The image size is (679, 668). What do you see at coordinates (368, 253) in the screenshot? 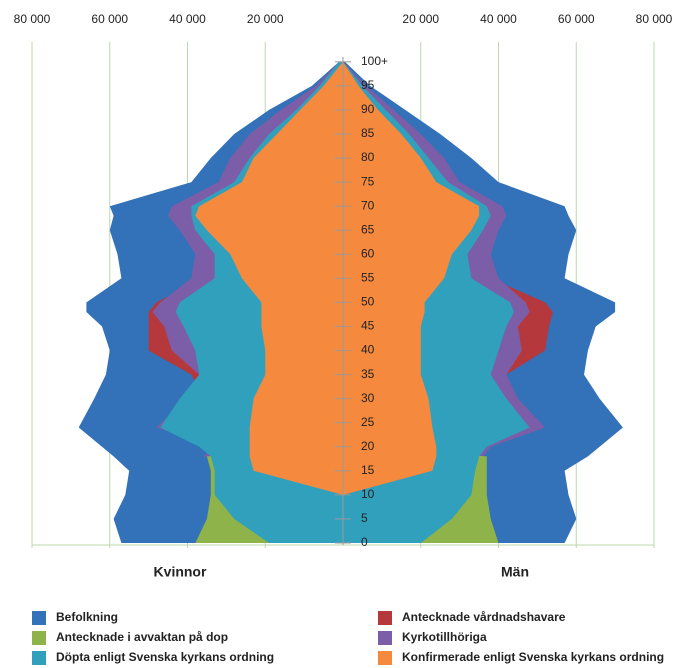
I see `y-tick-label: 60` at bounding box center [368, 253].